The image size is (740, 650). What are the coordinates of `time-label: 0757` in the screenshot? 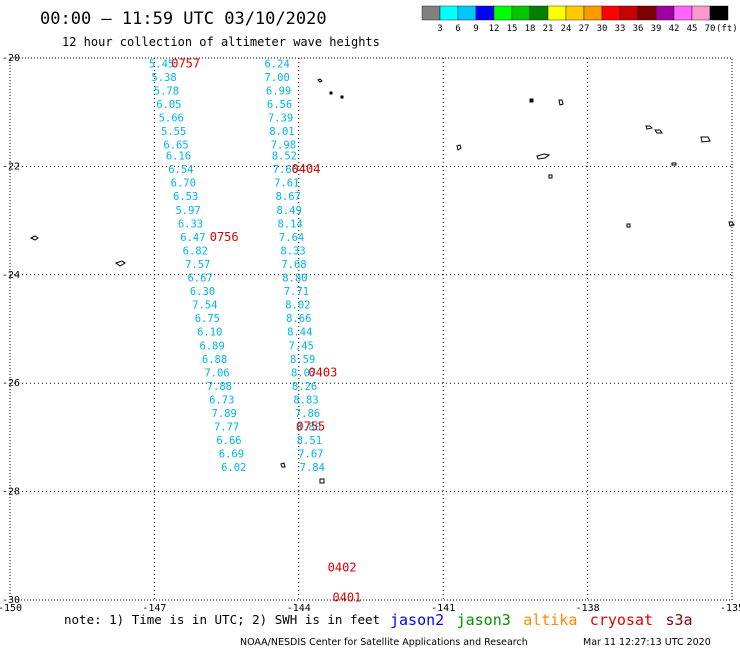 It's located at (185, 63).